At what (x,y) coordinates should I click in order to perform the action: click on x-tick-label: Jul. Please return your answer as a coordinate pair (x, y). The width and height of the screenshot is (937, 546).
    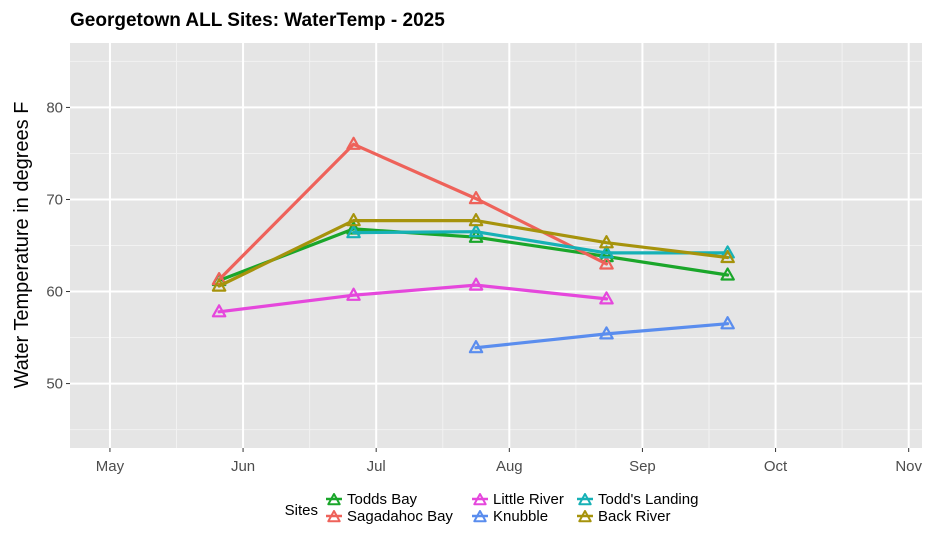
    Looking at the image, I should click on (376, 466).